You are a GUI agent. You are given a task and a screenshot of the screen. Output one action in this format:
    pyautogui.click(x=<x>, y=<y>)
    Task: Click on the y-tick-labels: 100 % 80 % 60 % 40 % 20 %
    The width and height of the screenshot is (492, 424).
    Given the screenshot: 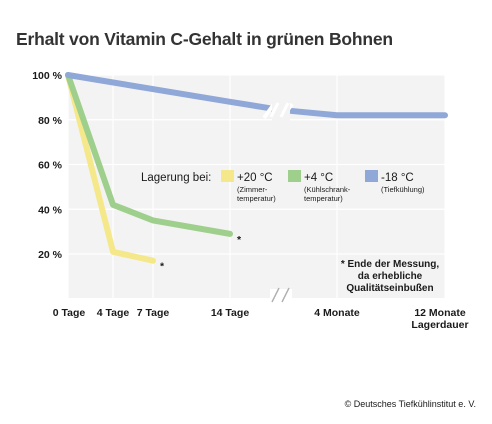 What is the action you would take?
    pyautogui.click(x=47, y=165)
    